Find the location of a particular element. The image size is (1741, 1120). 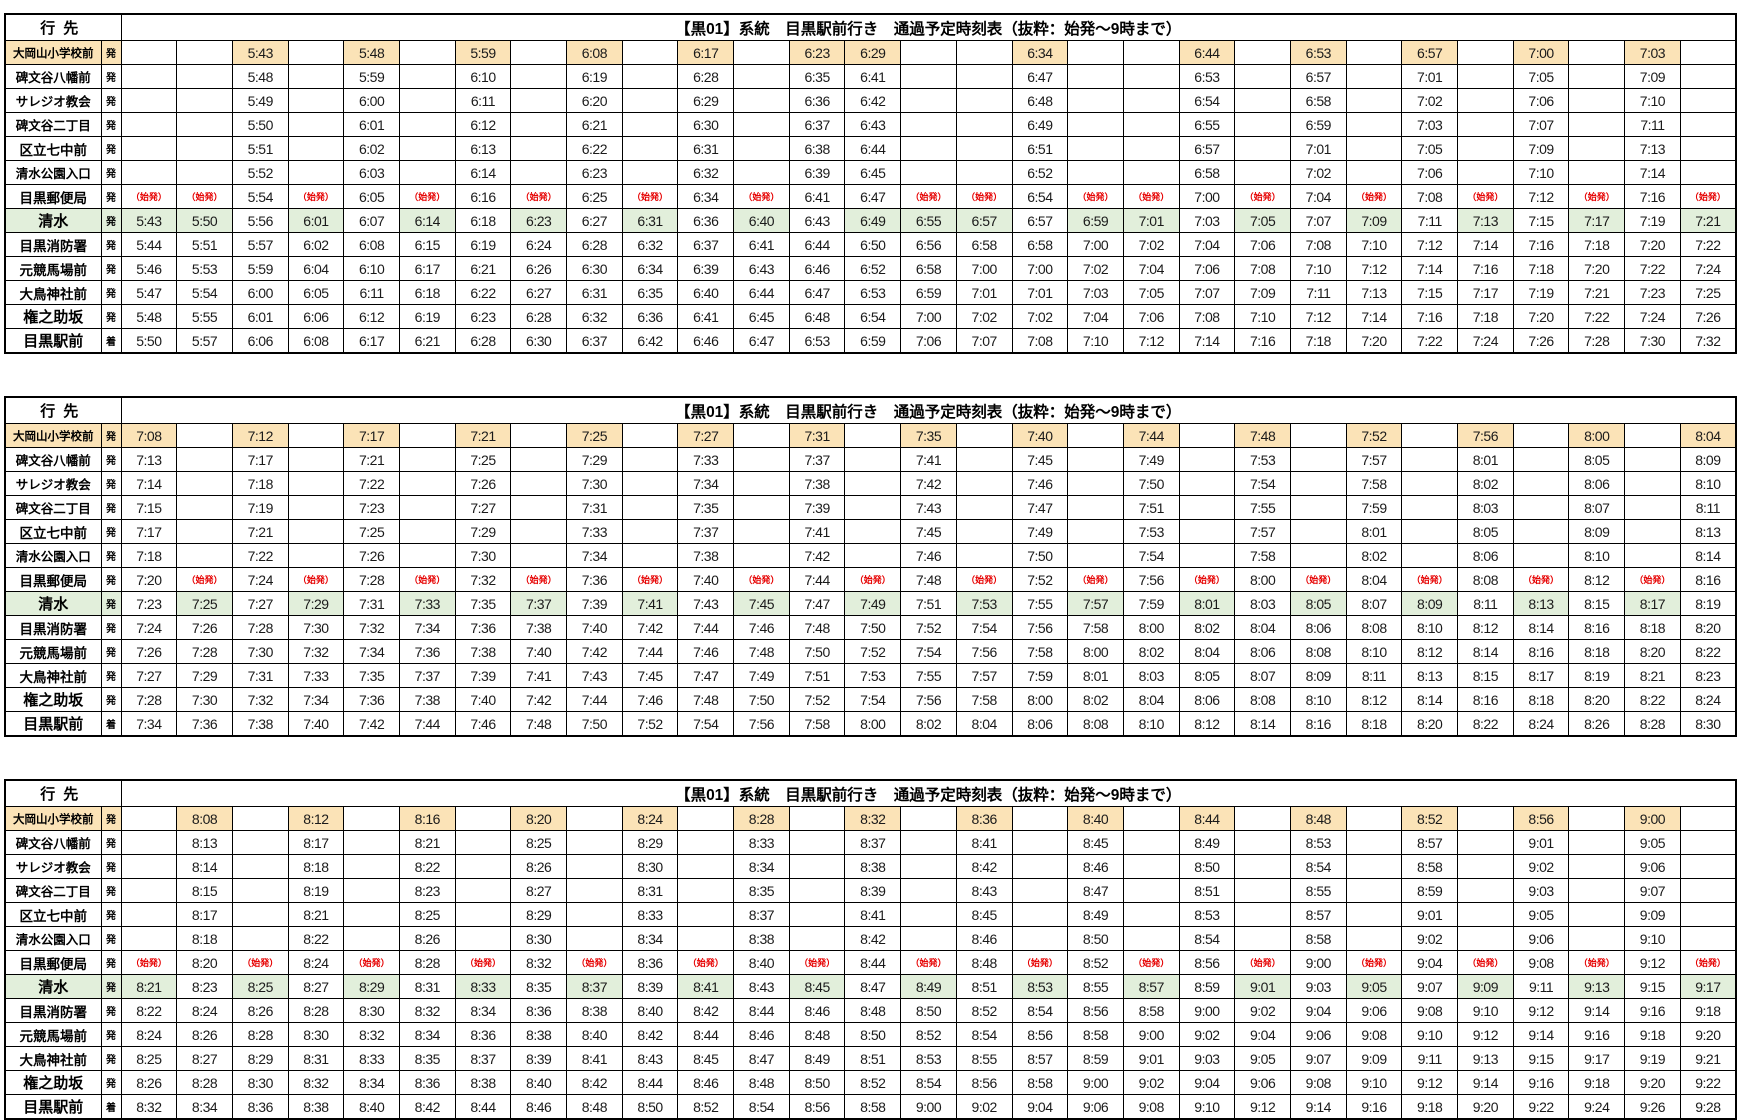

time-cell: 7:10 is located at coordinates (1095, 341).